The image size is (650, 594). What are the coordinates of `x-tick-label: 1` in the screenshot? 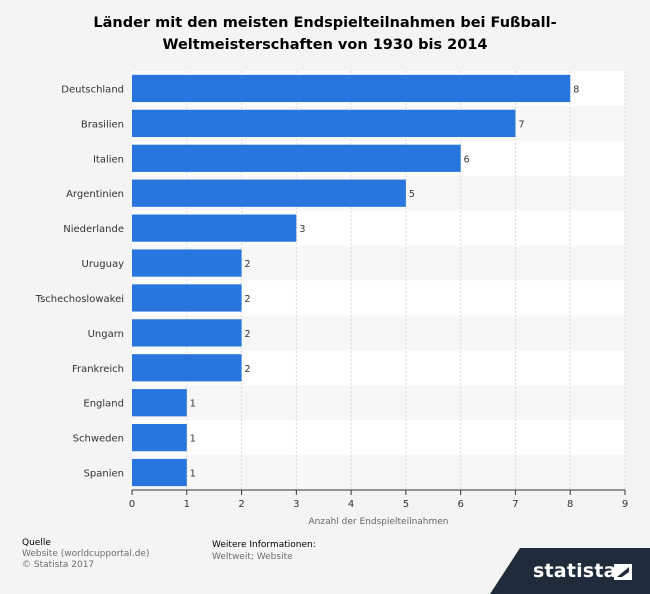 It's located at (187, 504).